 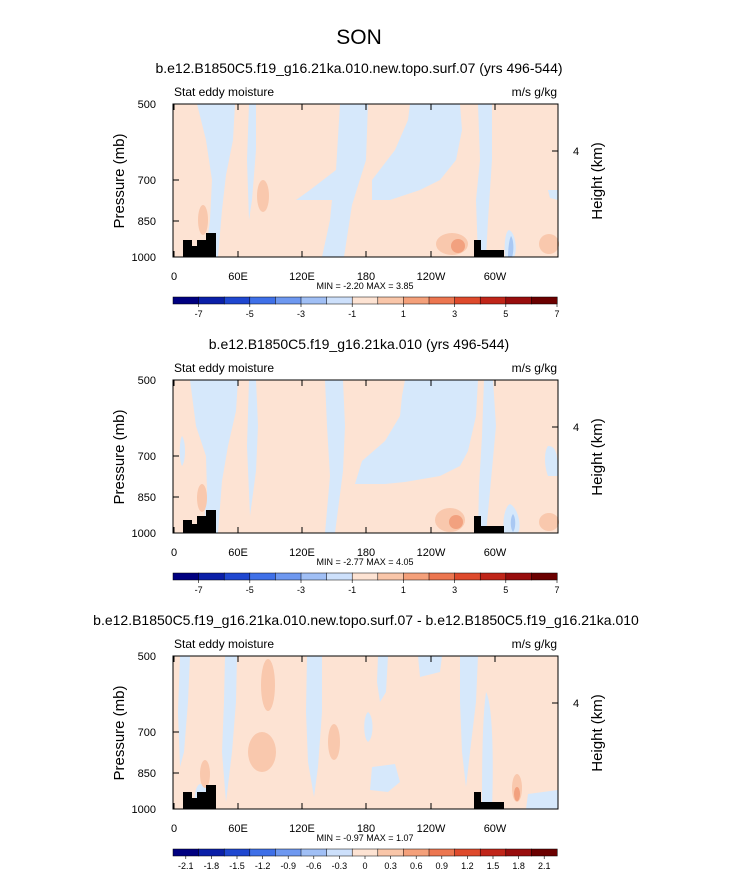 What do you see at coordinates (119, 732) in the screenshot?
I see `y-axis-title: Pressure (mb)` at bounding box center [119, 732].